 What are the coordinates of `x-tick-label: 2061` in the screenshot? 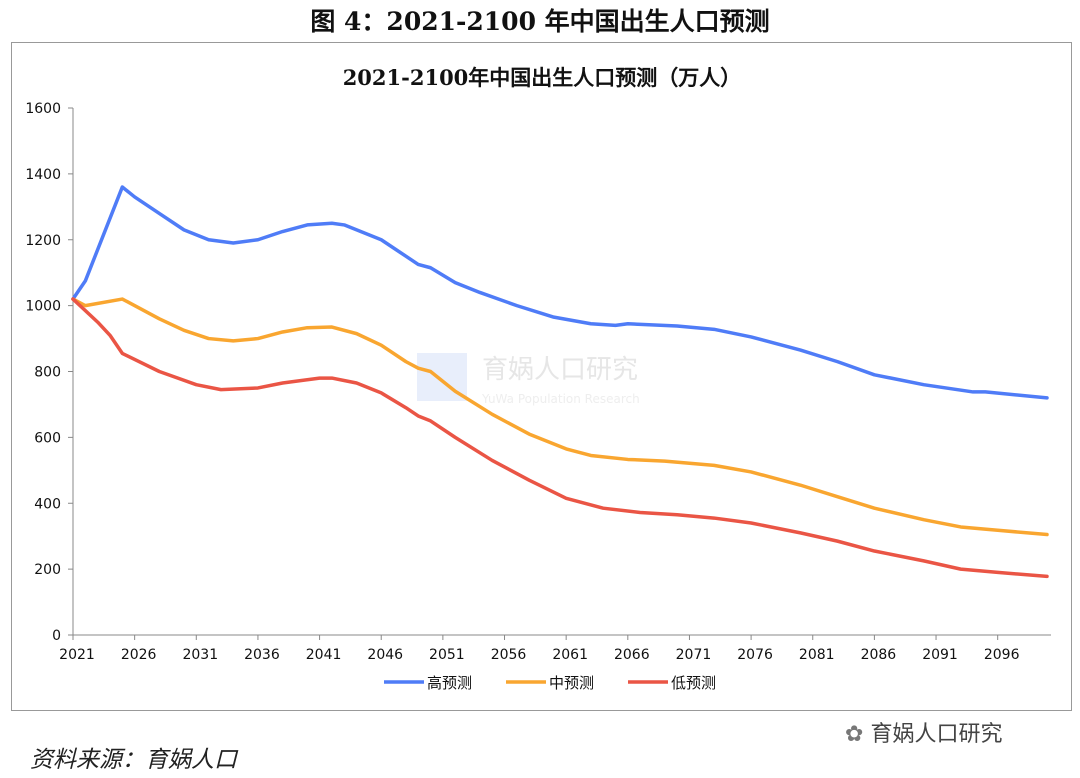 It's located at (570, 655).